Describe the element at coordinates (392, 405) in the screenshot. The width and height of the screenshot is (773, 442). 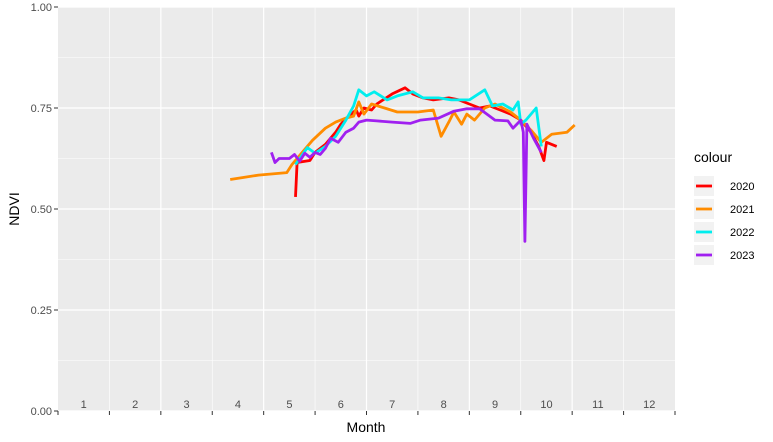
I see `x-tick-label: 7` at that location.